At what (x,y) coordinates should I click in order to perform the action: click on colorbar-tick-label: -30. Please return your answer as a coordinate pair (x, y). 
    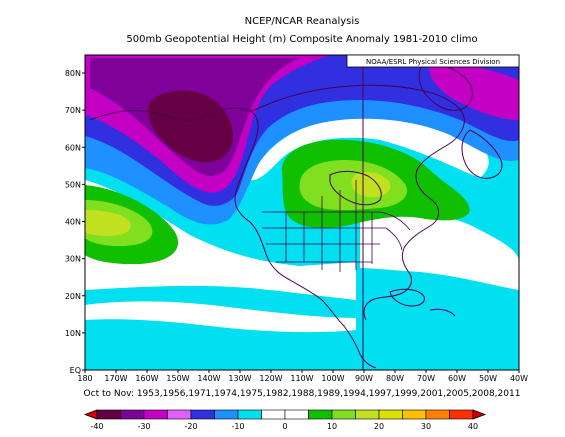
    Looking at the image, I should click on (143, 426).